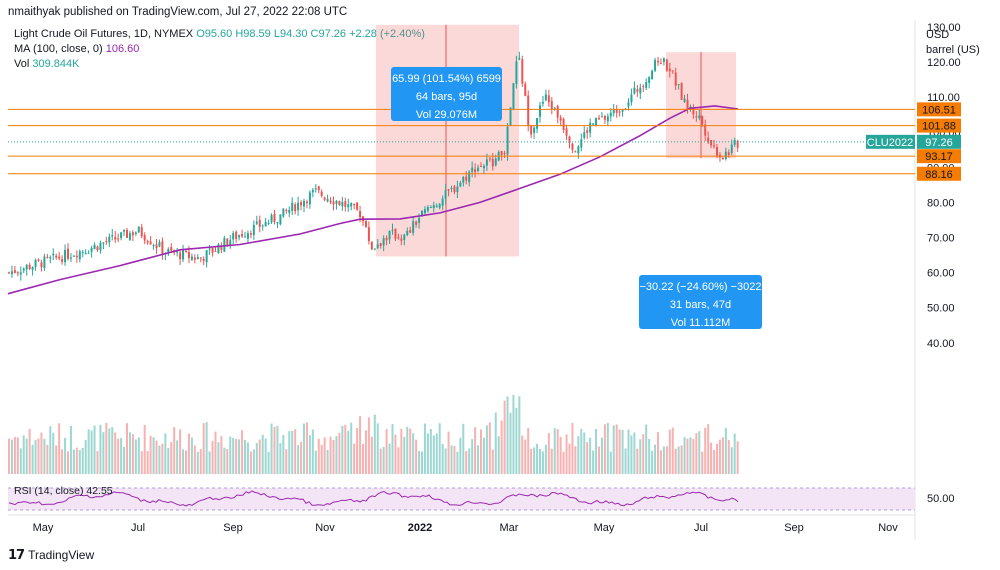  What do you see at coordinates (509, 528) in the screenshot?
I see `time-tick-label: Mar` at bounding box center [509, 528].